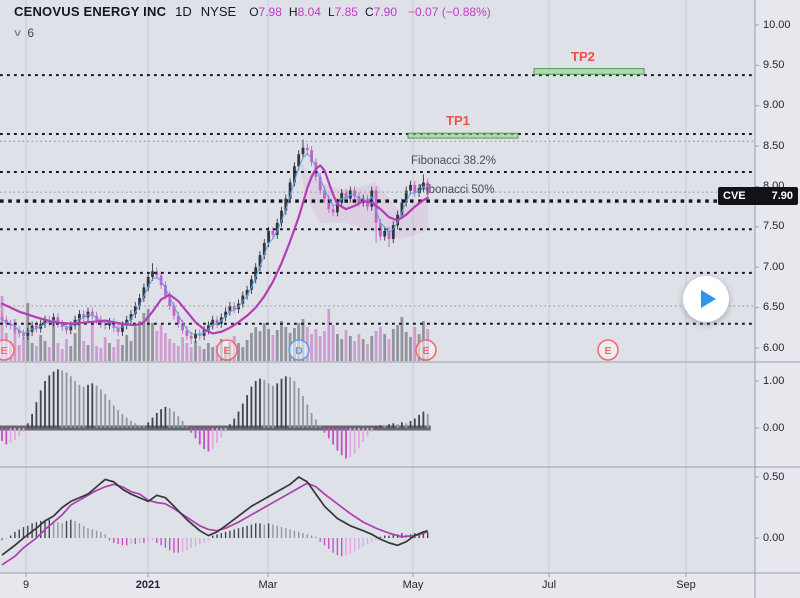 Image resolution: width=800 pixels, height=598 pixels. Describe the element at coordinates (183, 11) in the screenshot. I see `timeframe-selector: 1D` at that location.